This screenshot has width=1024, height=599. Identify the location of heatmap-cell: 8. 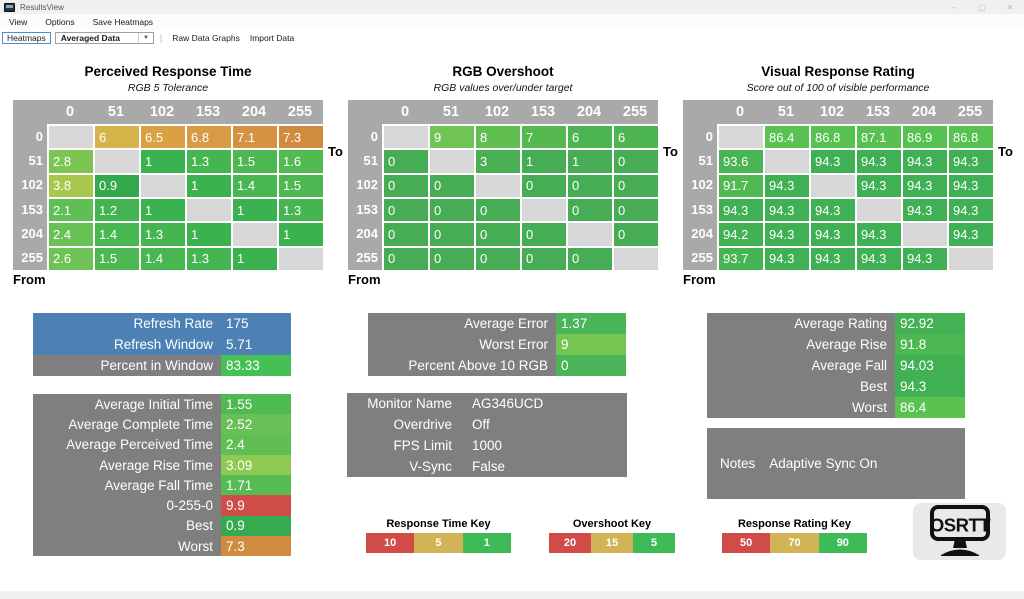
(498, 137).